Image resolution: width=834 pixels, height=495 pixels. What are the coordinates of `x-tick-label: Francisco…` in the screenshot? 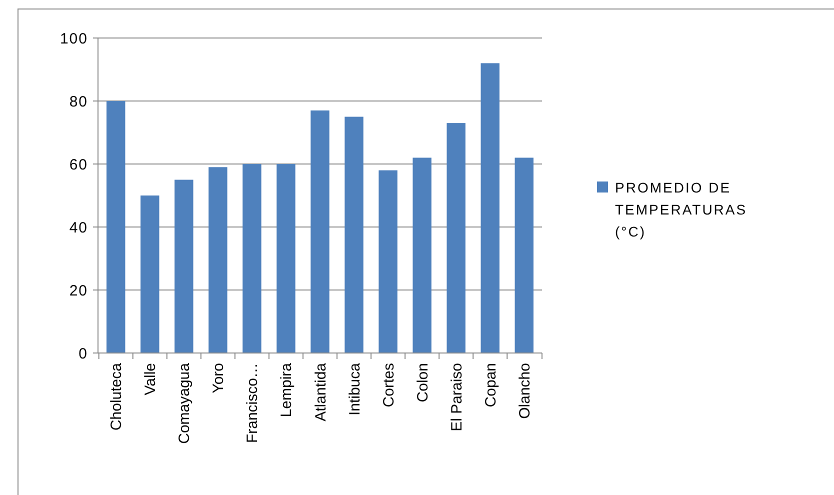 It's located at (253, 403).